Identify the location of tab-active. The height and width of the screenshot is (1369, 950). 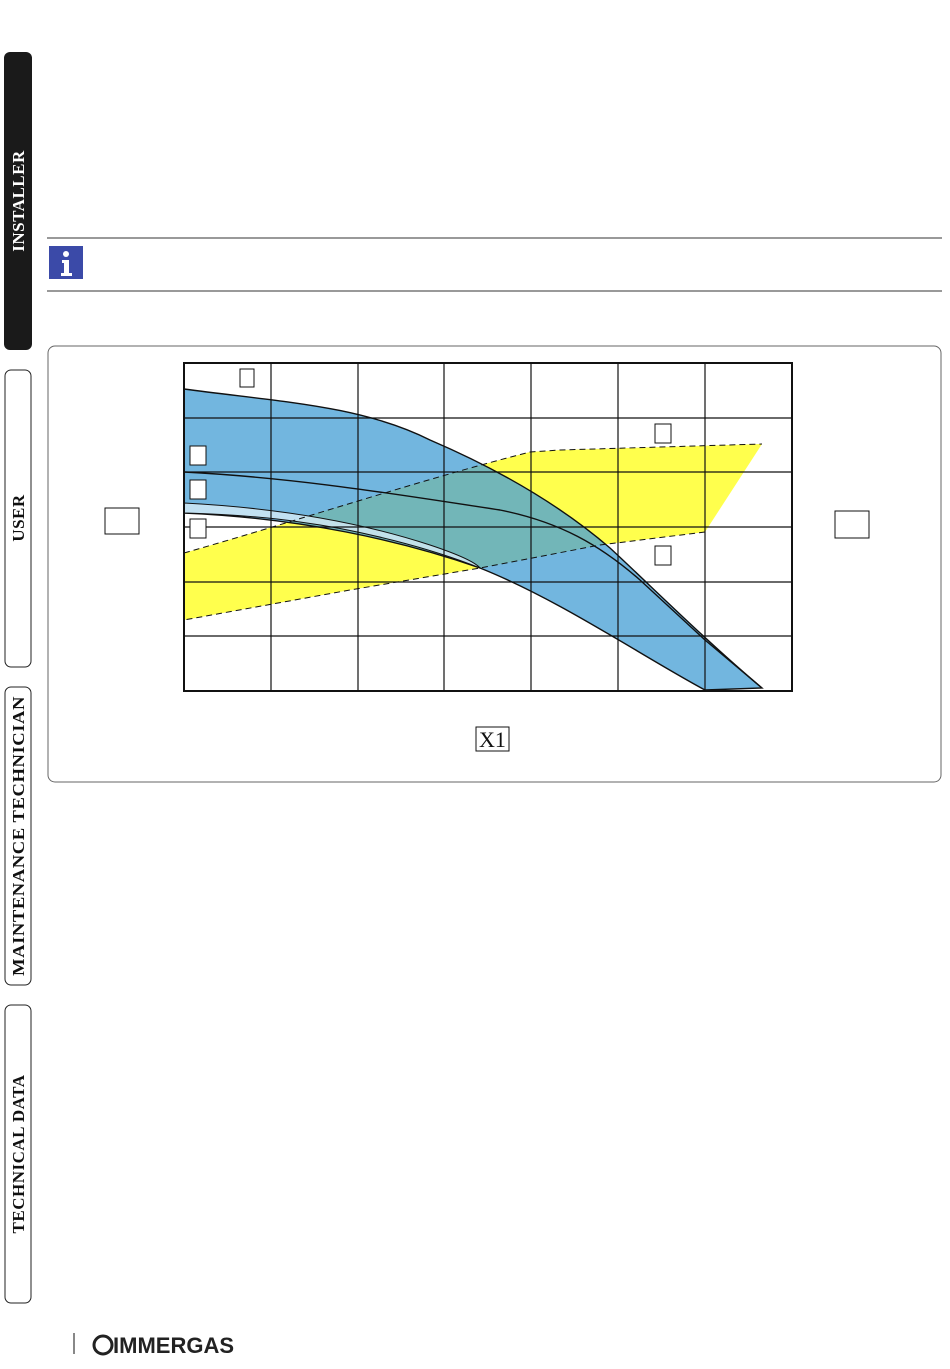
(18, 201).